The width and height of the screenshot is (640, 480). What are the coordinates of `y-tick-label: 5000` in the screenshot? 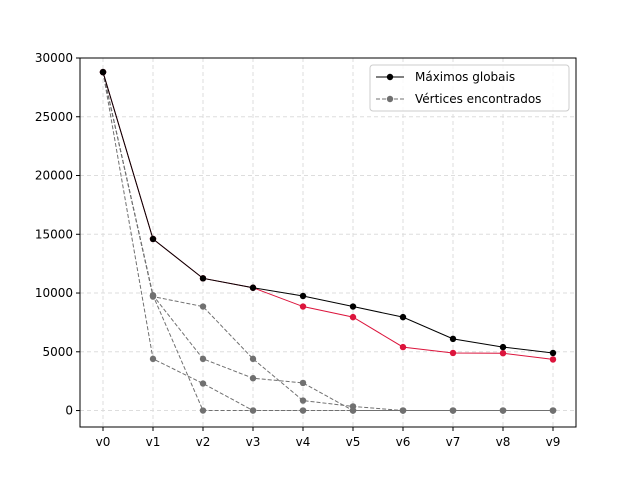 It's located at (57, 352).